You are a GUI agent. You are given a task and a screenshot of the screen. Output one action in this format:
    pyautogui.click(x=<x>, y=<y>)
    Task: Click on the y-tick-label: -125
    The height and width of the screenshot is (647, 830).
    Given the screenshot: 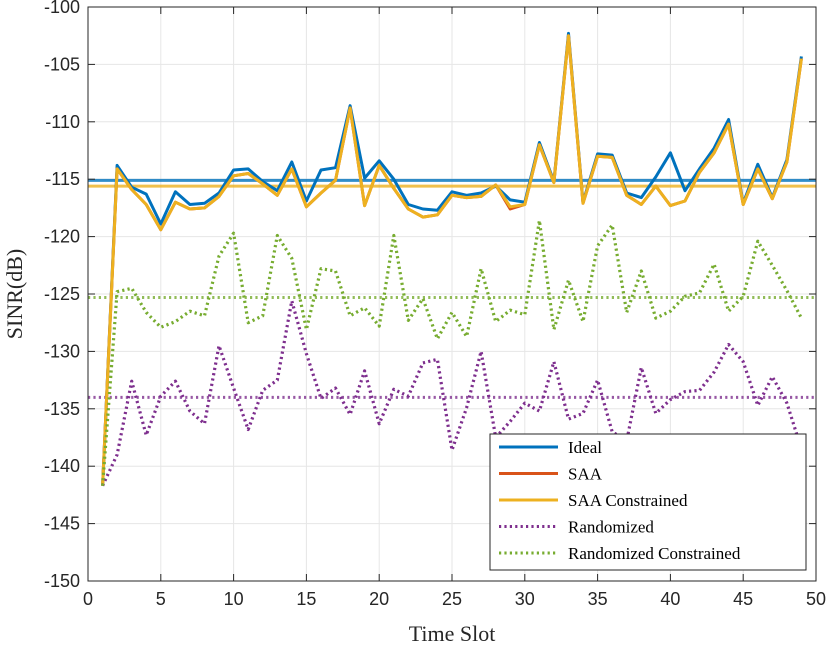 What is the action you would take?
    pyautogui.click(x=62, y=294)
    